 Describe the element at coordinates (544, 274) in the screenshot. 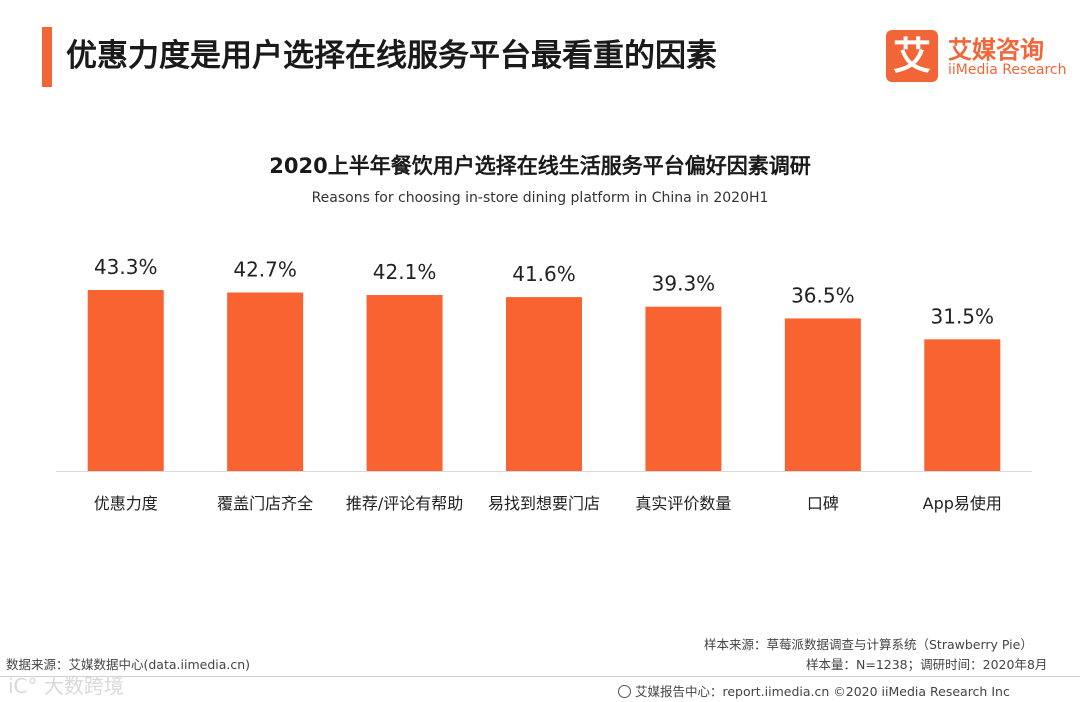

I see `data-label: 41.6%` at that location.